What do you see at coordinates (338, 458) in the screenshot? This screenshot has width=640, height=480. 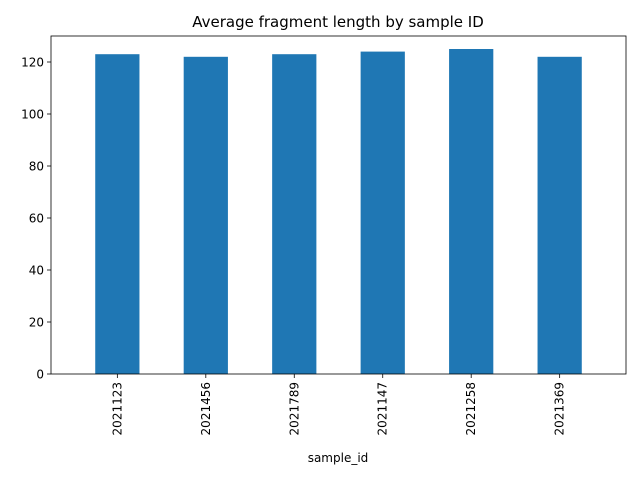 I see `x-axis-label: sample_id` at bounding box center [338, 458].